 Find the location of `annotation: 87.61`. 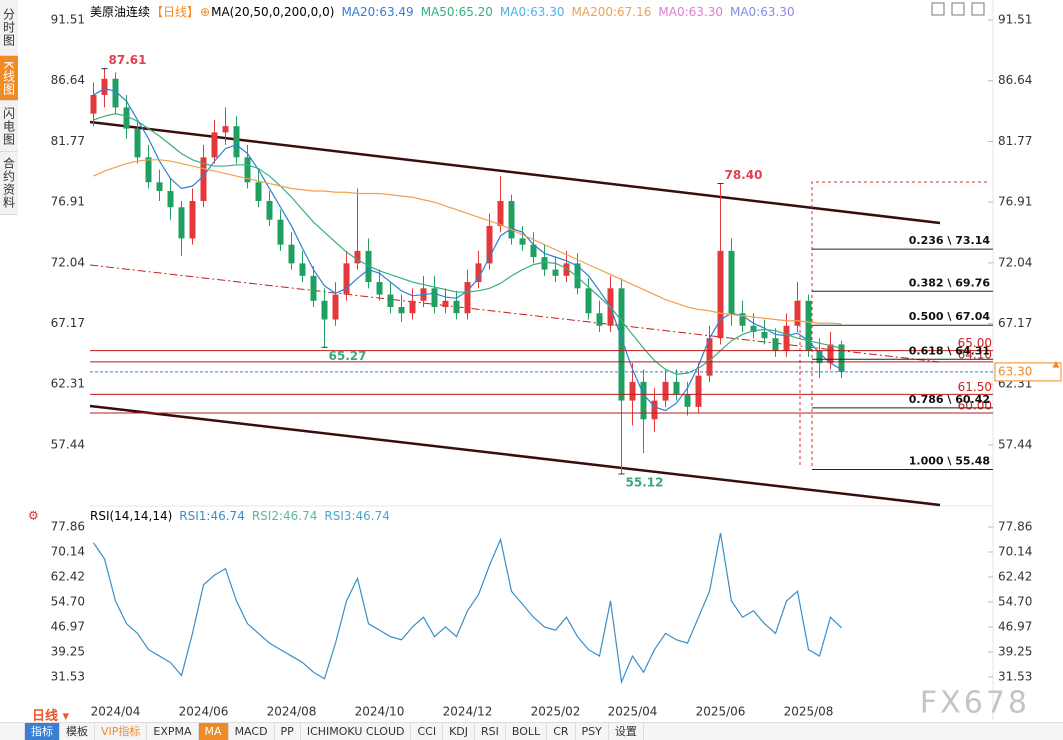

annotation: 87.61 is located at coordinates (128, 60).